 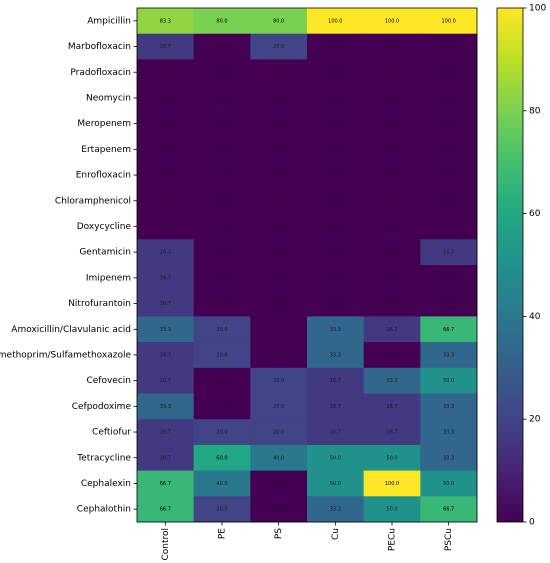 What do you see at coordinates (100, 73) in the screenshot?
I see `row-label: Pradofloxacin` at bounding box center [100, 73].